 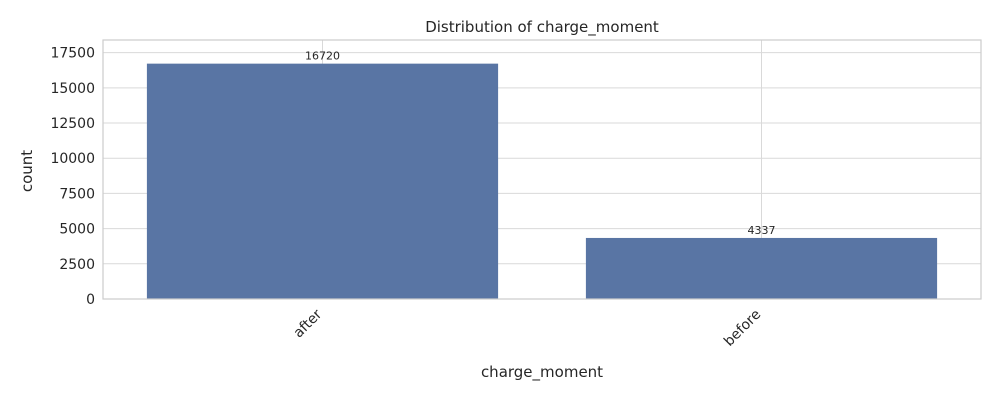 What do you see at coordinates (542, 372) in the screenshot?
I see `x-axis-label: charge_moment` at bounding box center [542, 372].